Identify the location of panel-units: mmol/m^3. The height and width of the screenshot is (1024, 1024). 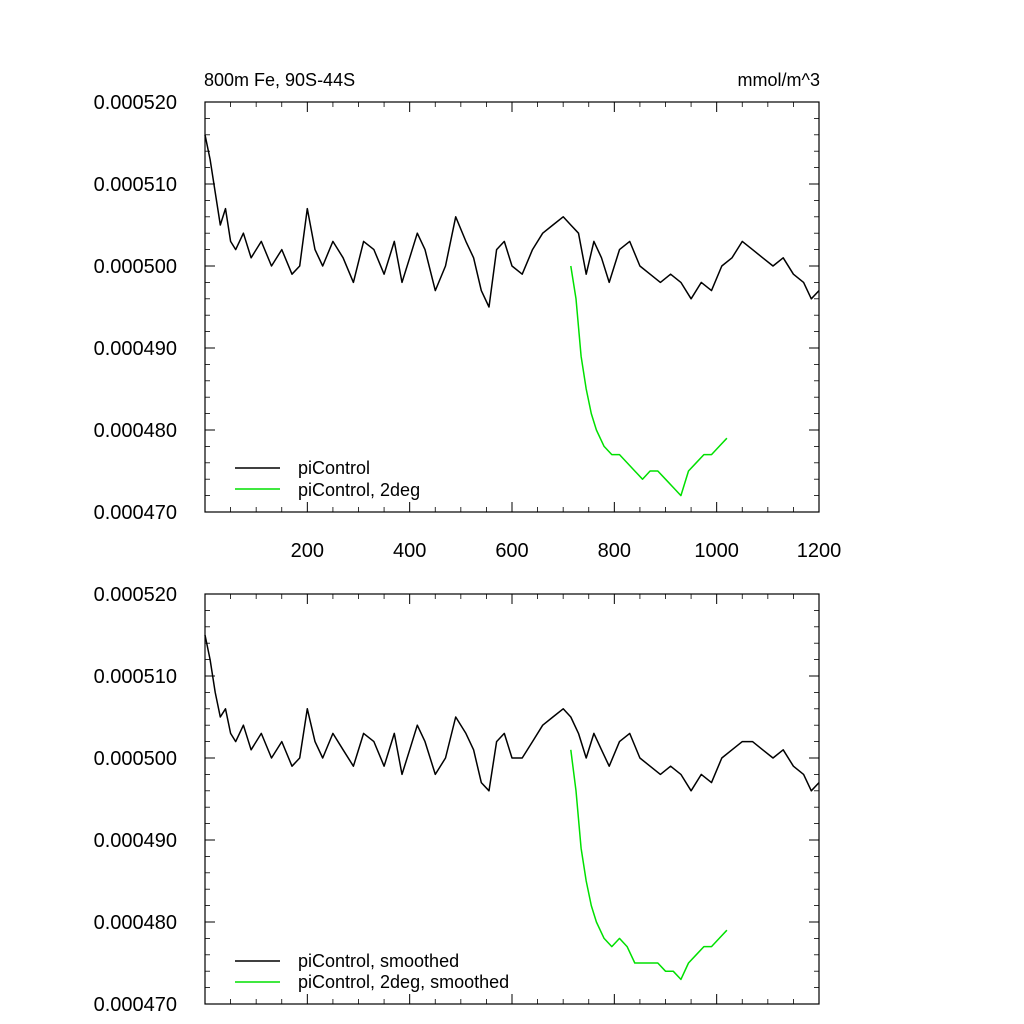
(779, 80).